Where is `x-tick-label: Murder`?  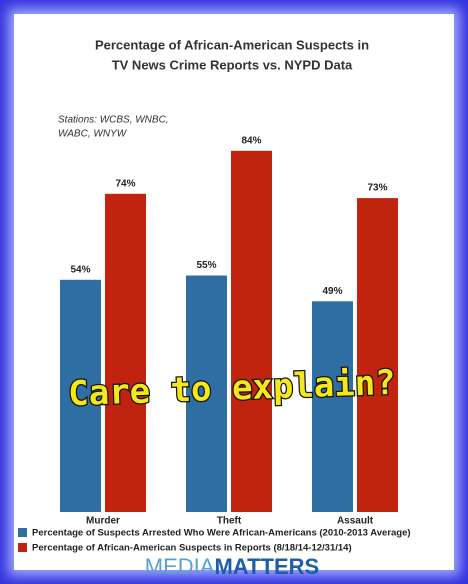
x-tick-label: Murder is located at coordinates (103, 521).